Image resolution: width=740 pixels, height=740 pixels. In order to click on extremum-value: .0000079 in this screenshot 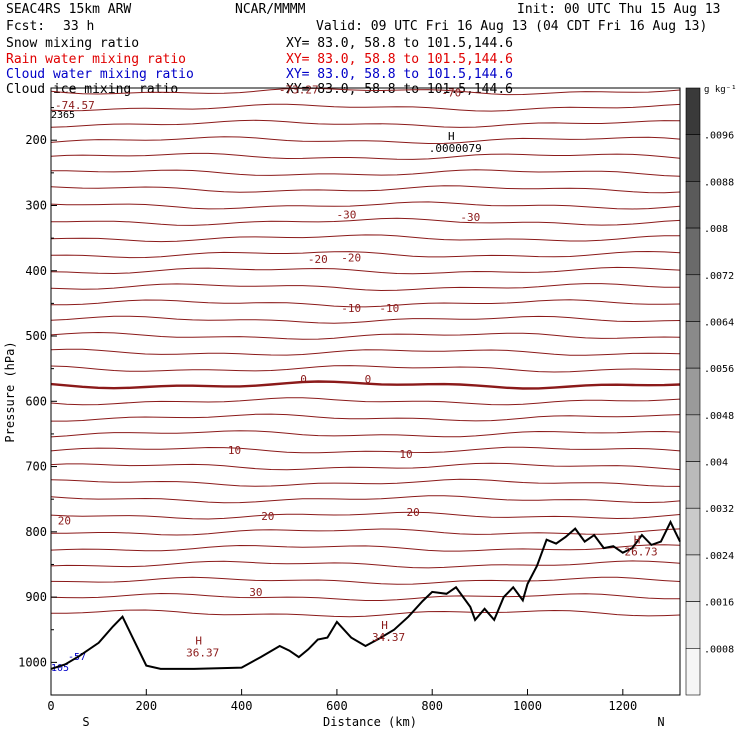, I will do `click(455, 148)`.